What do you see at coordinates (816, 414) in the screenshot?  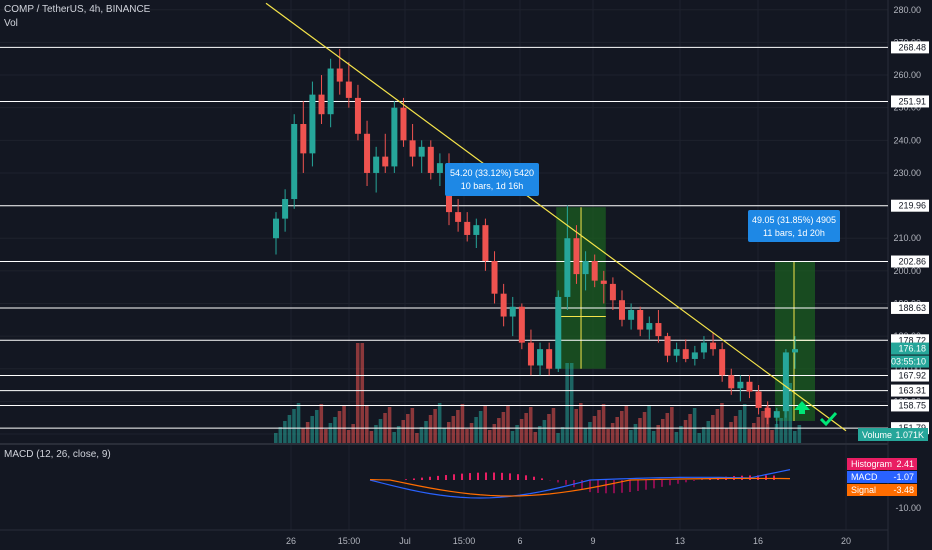 I see `markers` at bounding box center [816, 414].